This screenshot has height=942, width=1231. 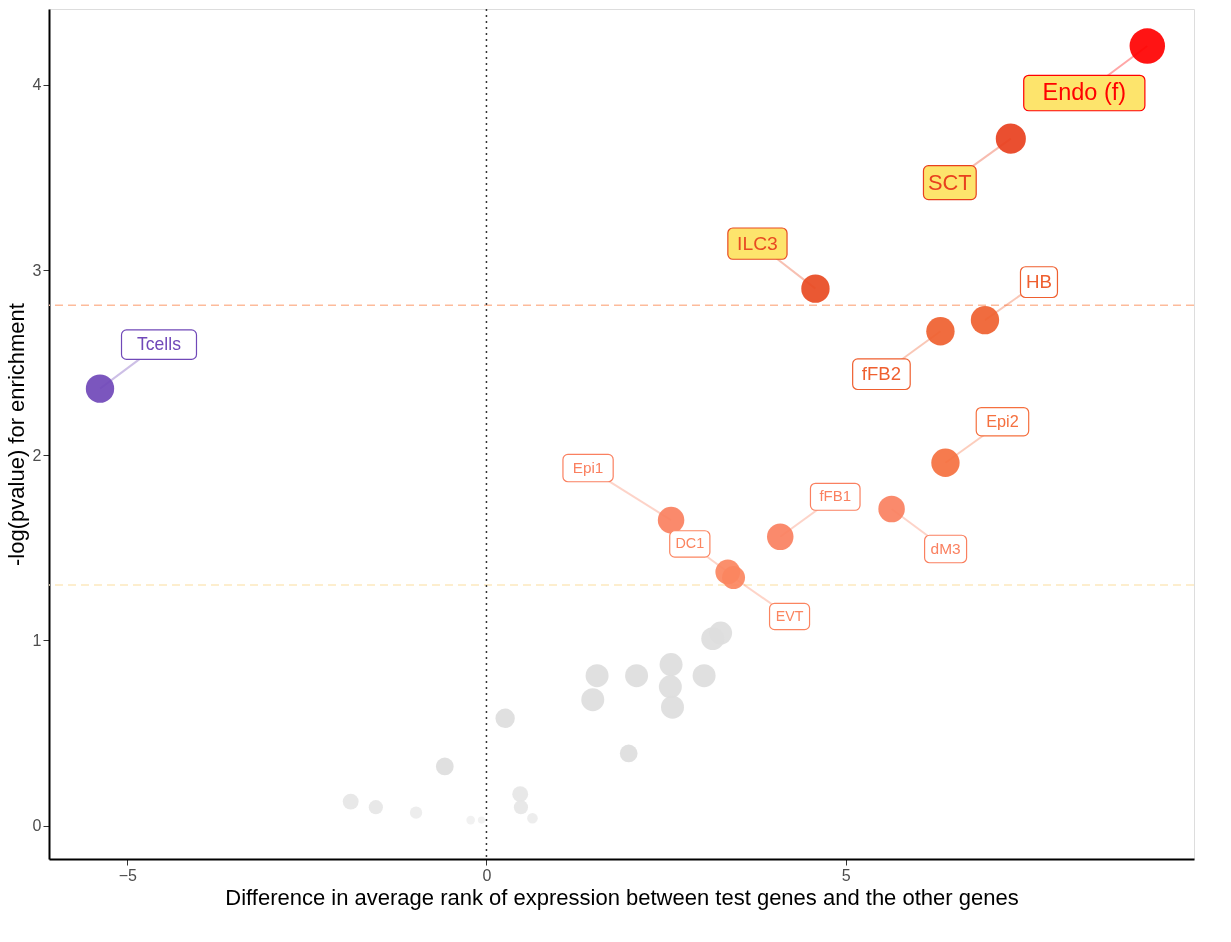 What do you see at coordinates (37, 270) in the screenshot?
I see `y-tick-label: 3` at bounding box center [37, 270].